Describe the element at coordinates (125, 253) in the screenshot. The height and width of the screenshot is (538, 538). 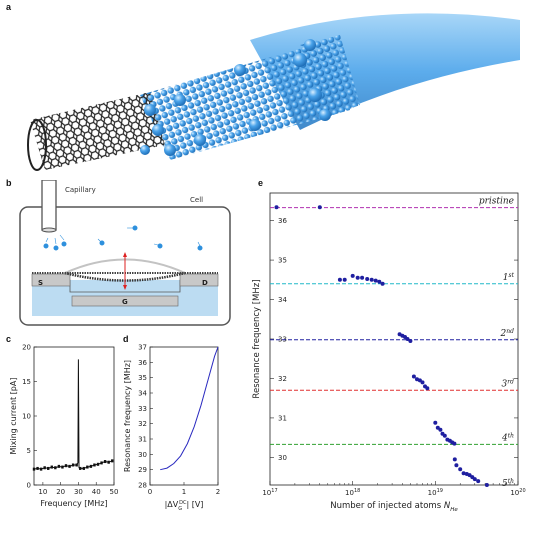
I see `device-schematic: Cell Capillary S D G` at that location.